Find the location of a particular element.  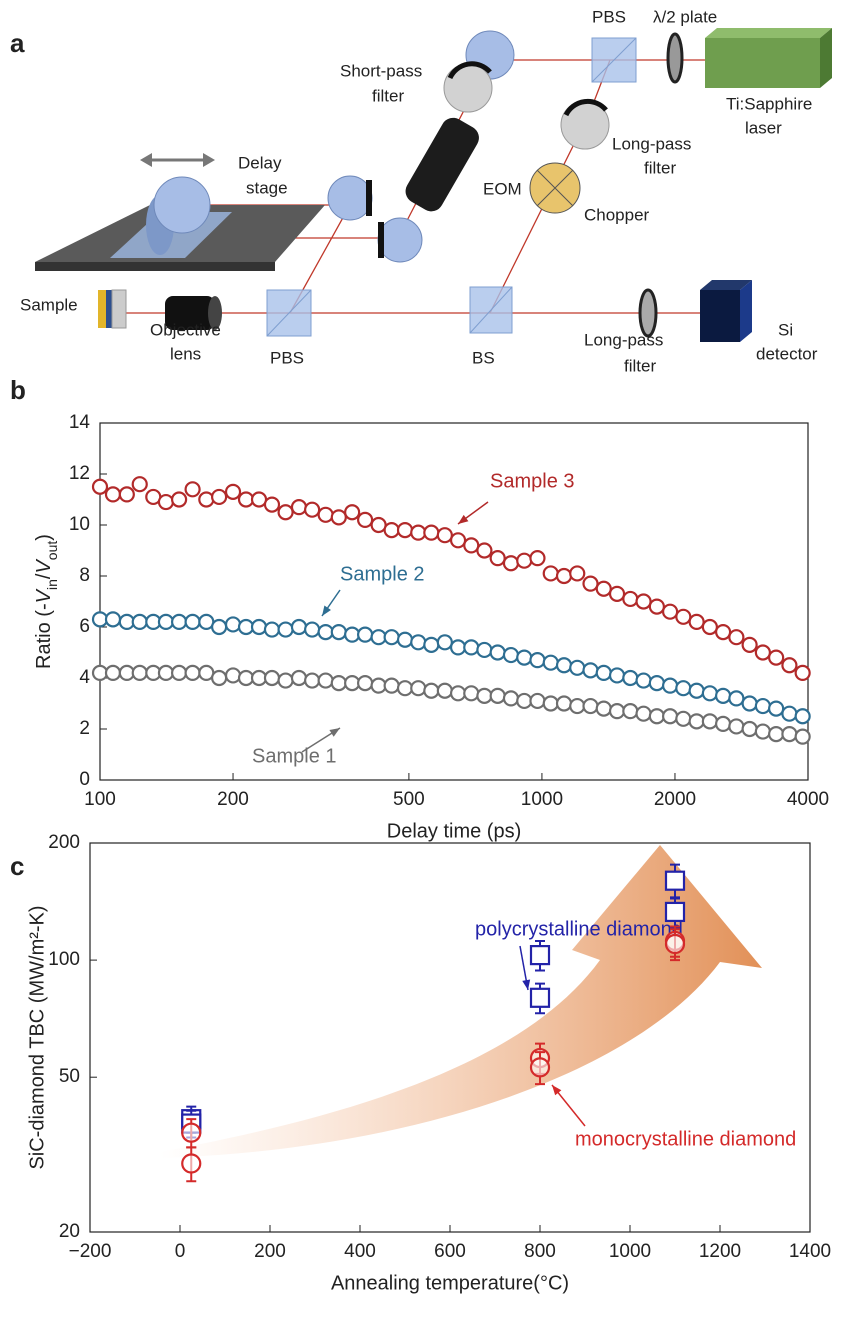

mirror is located at coordinates (400, 240).